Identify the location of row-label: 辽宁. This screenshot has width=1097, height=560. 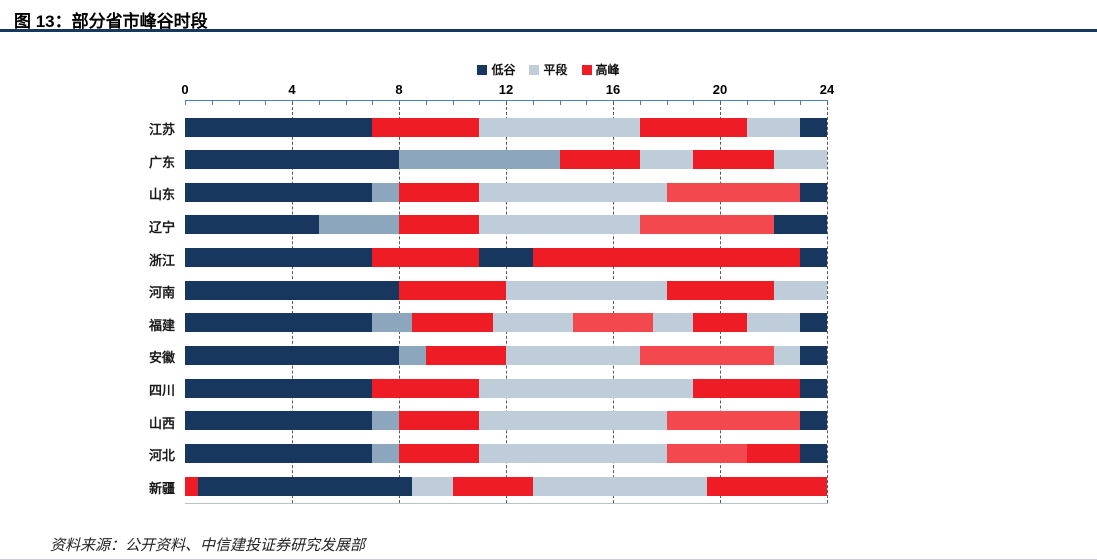
(161, 227).